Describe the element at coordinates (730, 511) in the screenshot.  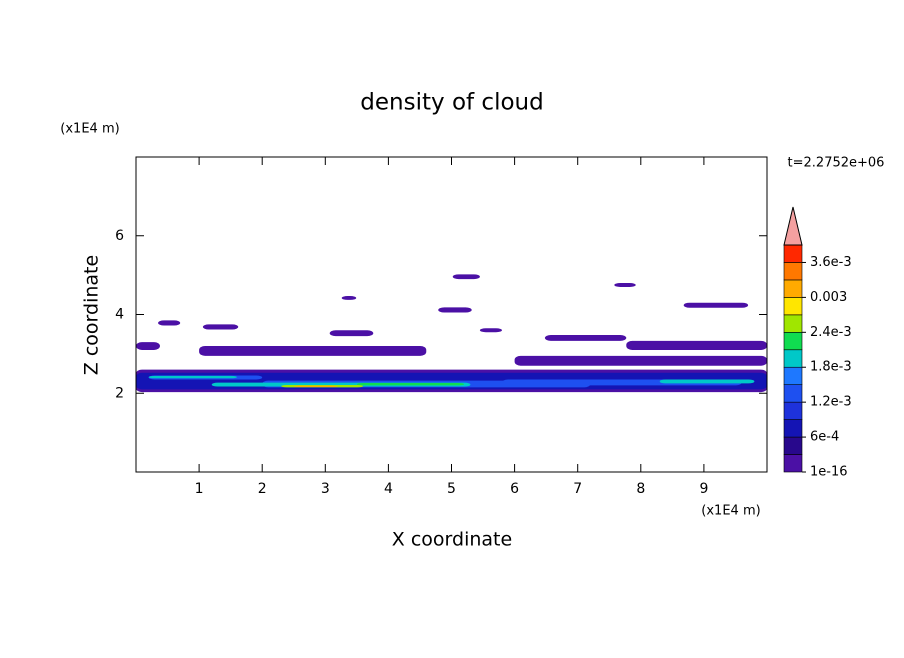
I see `x-unit: (x1E4 m)` at that location.